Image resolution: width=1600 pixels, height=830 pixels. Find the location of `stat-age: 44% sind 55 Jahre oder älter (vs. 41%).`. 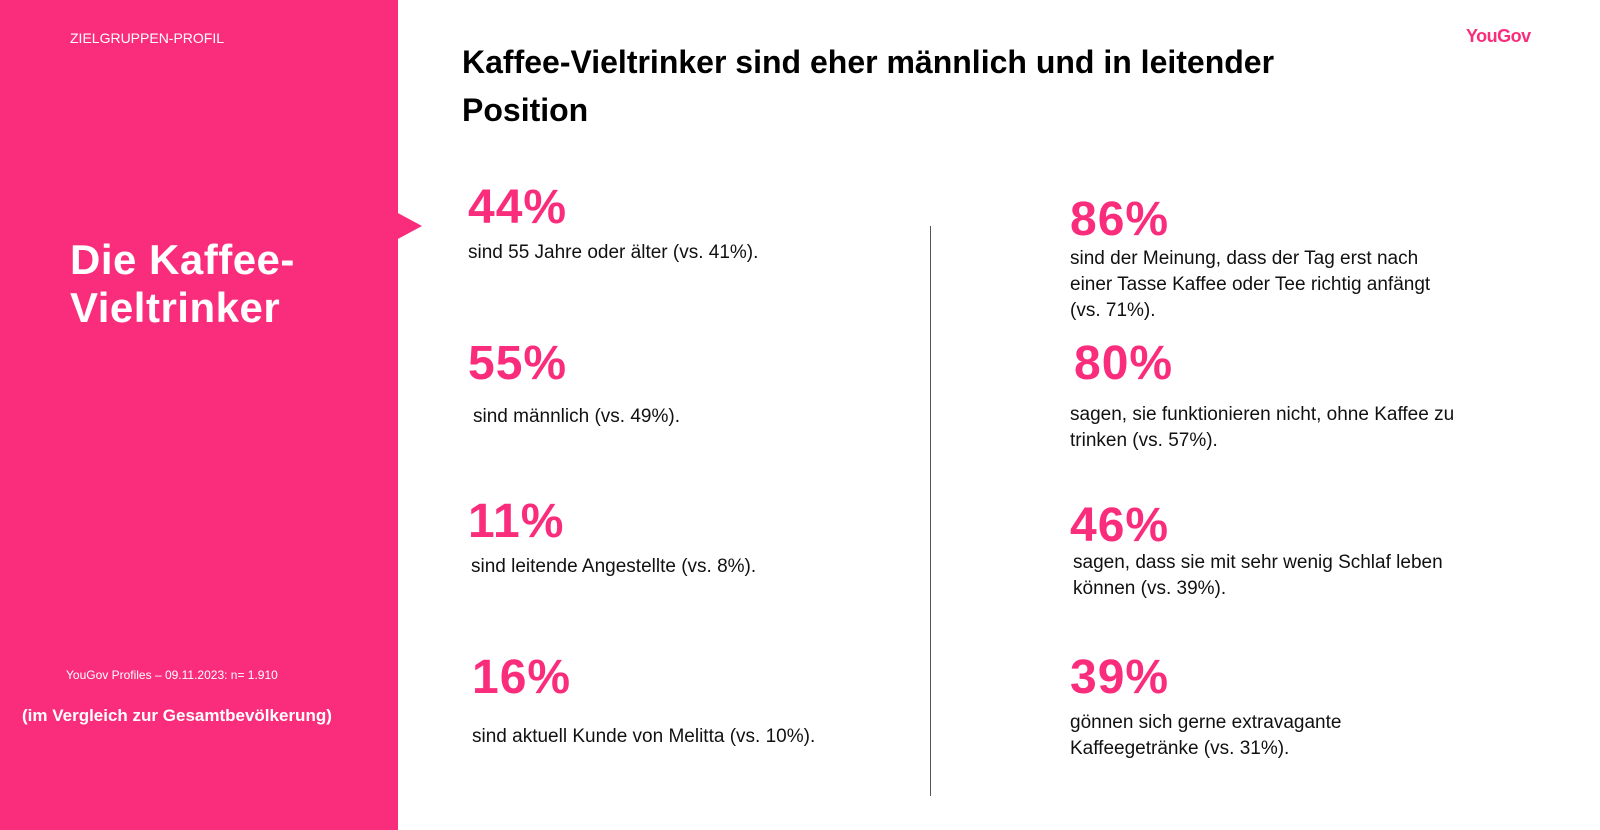

stat-age: 44% sind 55 Jahre oder älter (vs. 41%). is located at coordinates (678, 224).